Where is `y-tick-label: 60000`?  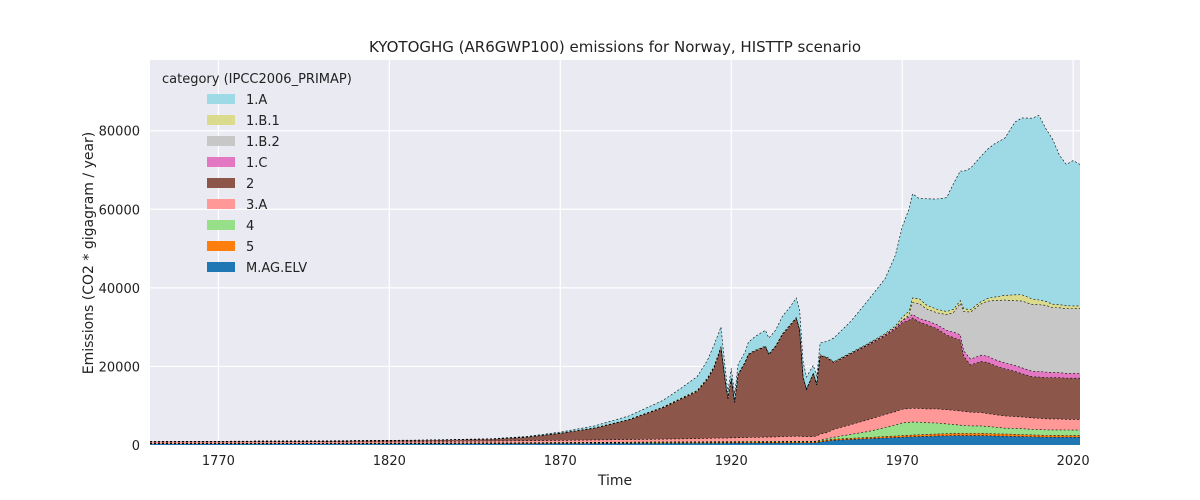
y-tick-label: 60000 is located at coordinates (119, 210).